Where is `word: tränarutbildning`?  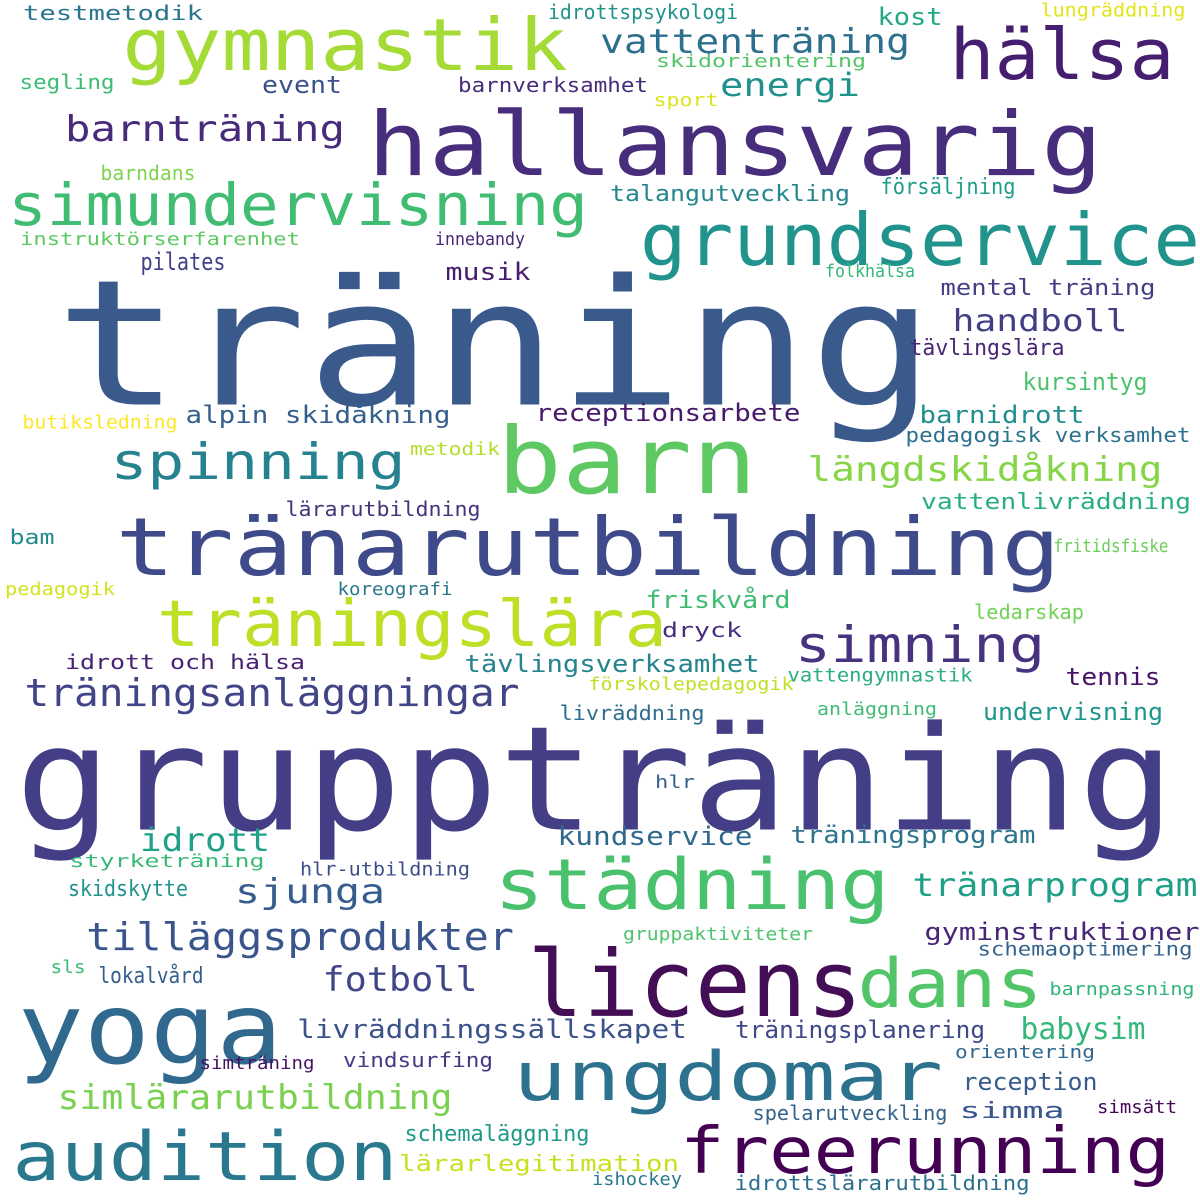
word: tränarutbildning is located at coordinates (588, 547).